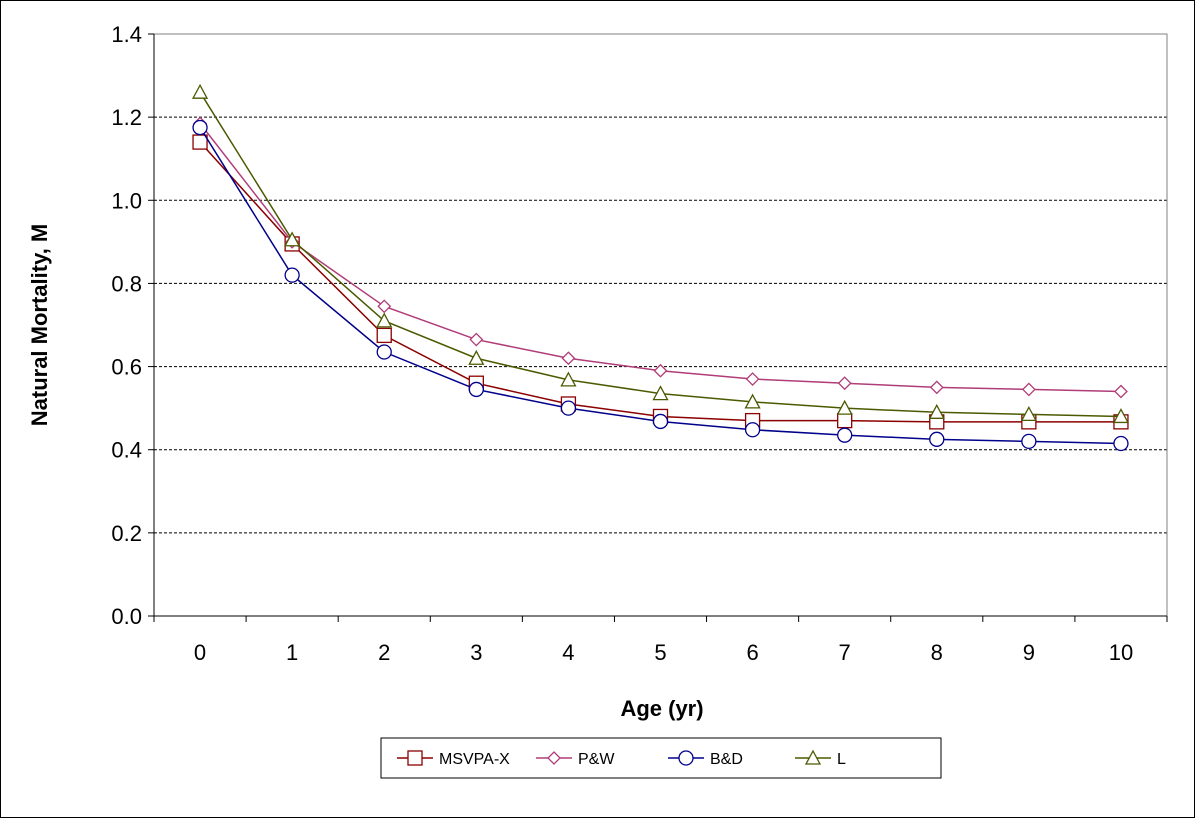 Image resolution: width=1195 pixels, height=823 pixels. What do you see at coordinates (126, 450) in the screenshot?
I see `y-tick-label: 0.4` at bounding box center [126, 450].